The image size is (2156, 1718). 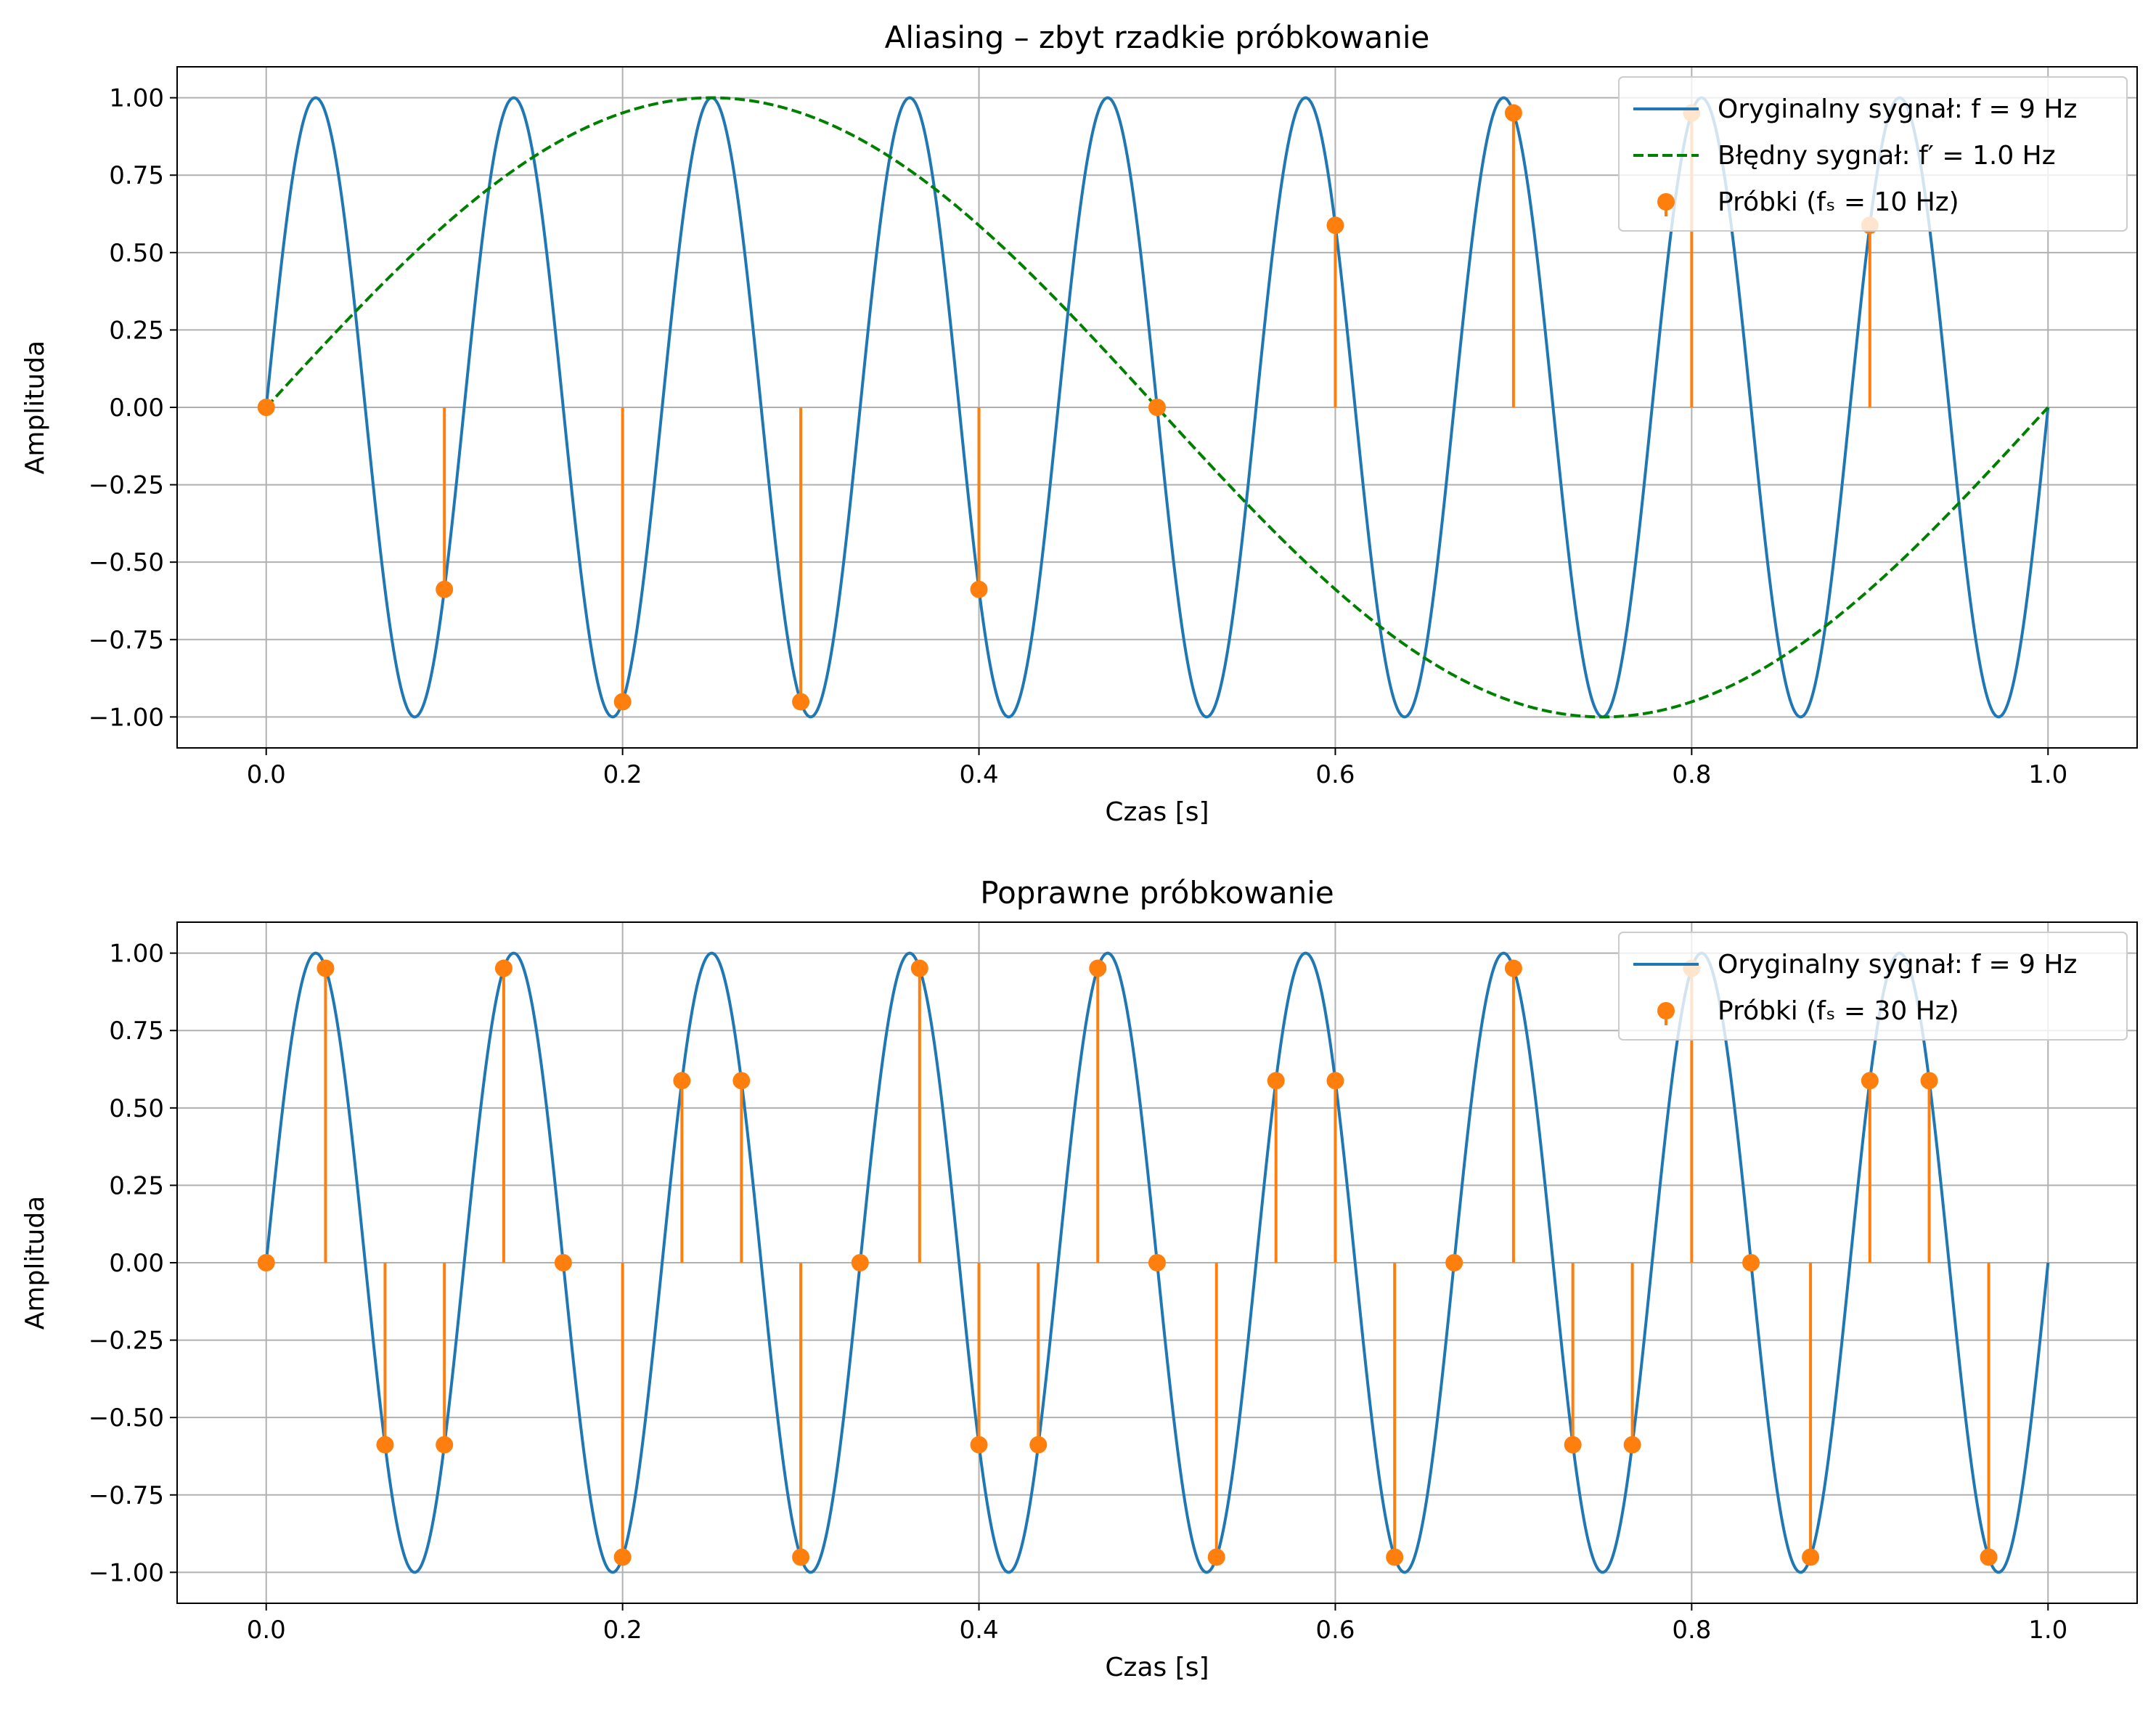 I want to click on correct-sampling-ytick-label: 0.00, so click(x=137, y=1263).